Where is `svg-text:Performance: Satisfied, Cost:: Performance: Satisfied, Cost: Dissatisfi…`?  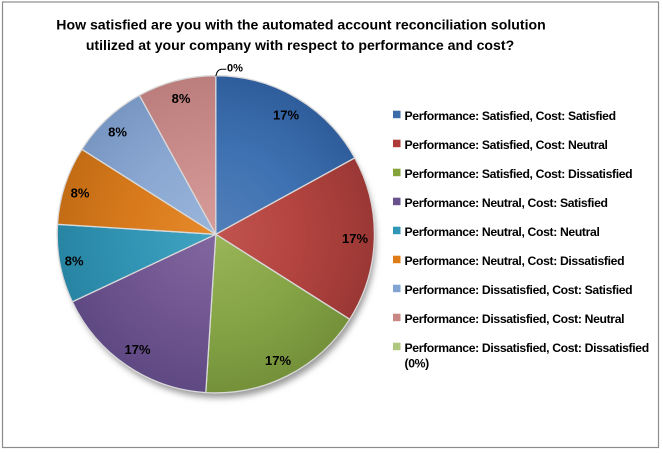 svg-text:Performance: Satisfied, Cost:: Performance: Satisfied, Cost: Dissatisfi… is located at coordinates (519, 174).